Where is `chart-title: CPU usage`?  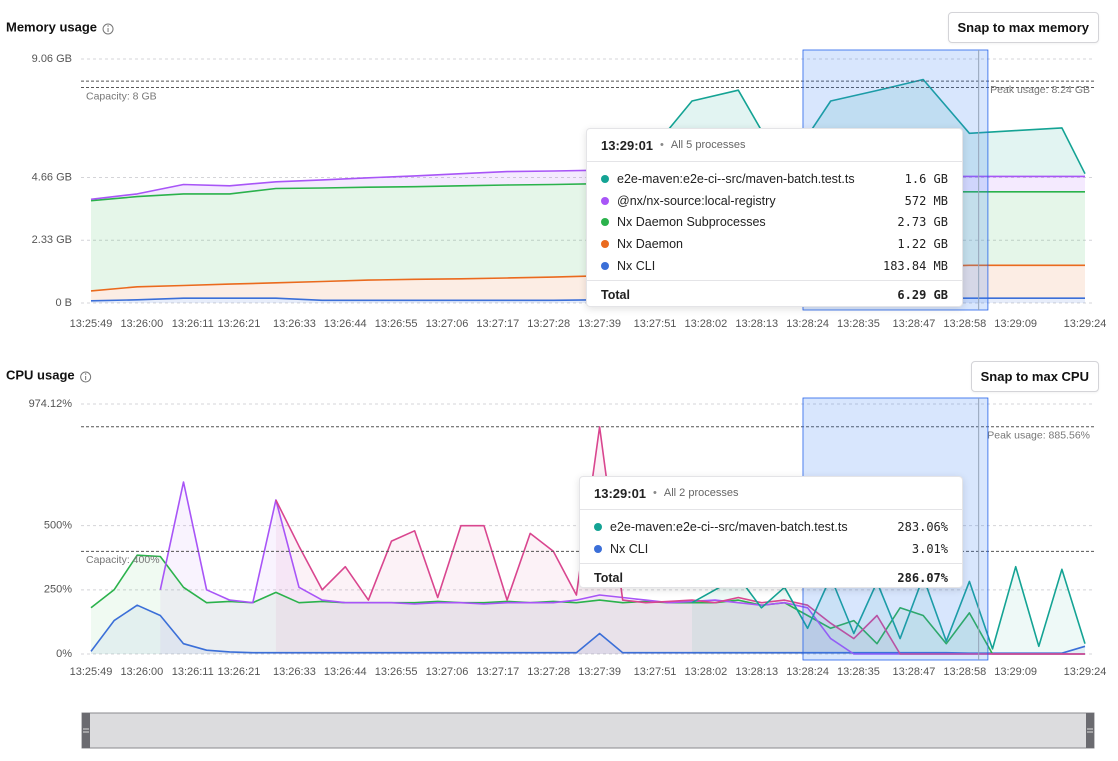 chart-title: CPU usage is located at coordinates (40, 374).